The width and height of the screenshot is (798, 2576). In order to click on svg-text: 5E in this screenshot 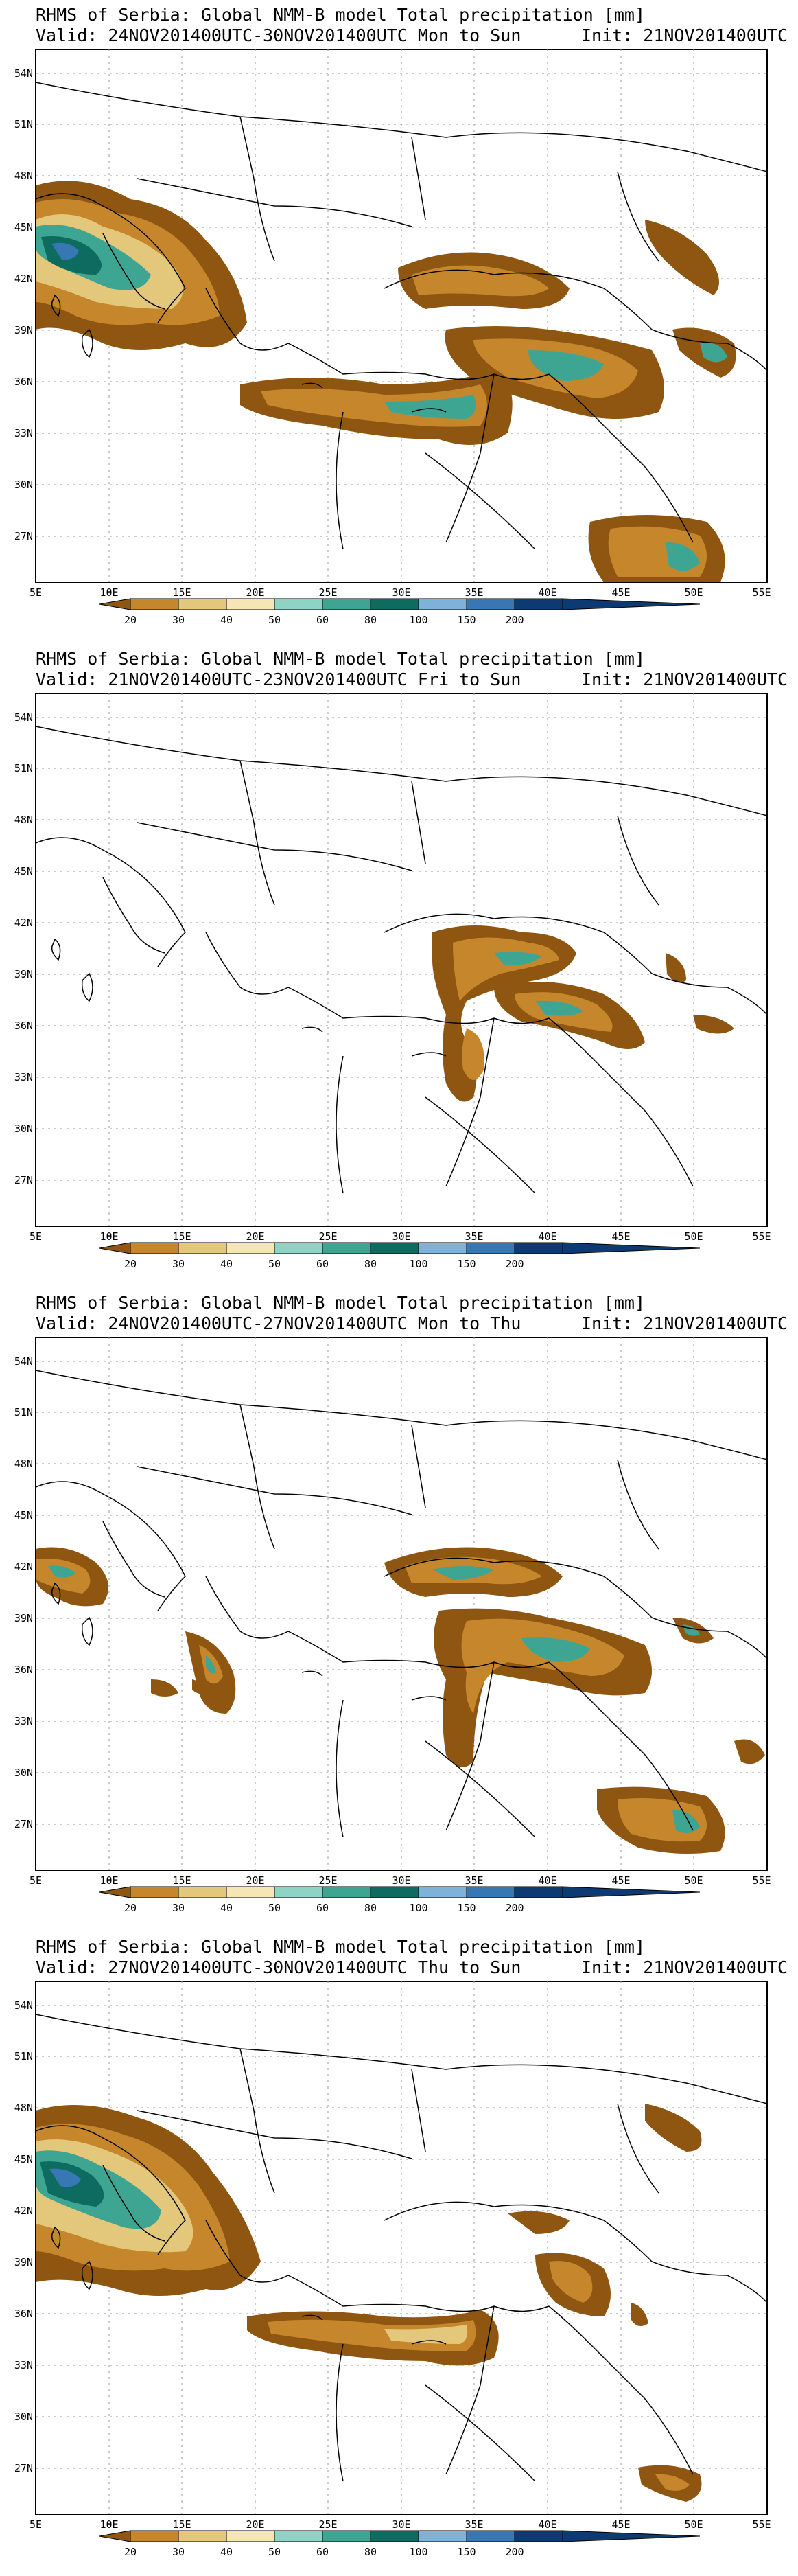, I will do `click(36, 1880)`.